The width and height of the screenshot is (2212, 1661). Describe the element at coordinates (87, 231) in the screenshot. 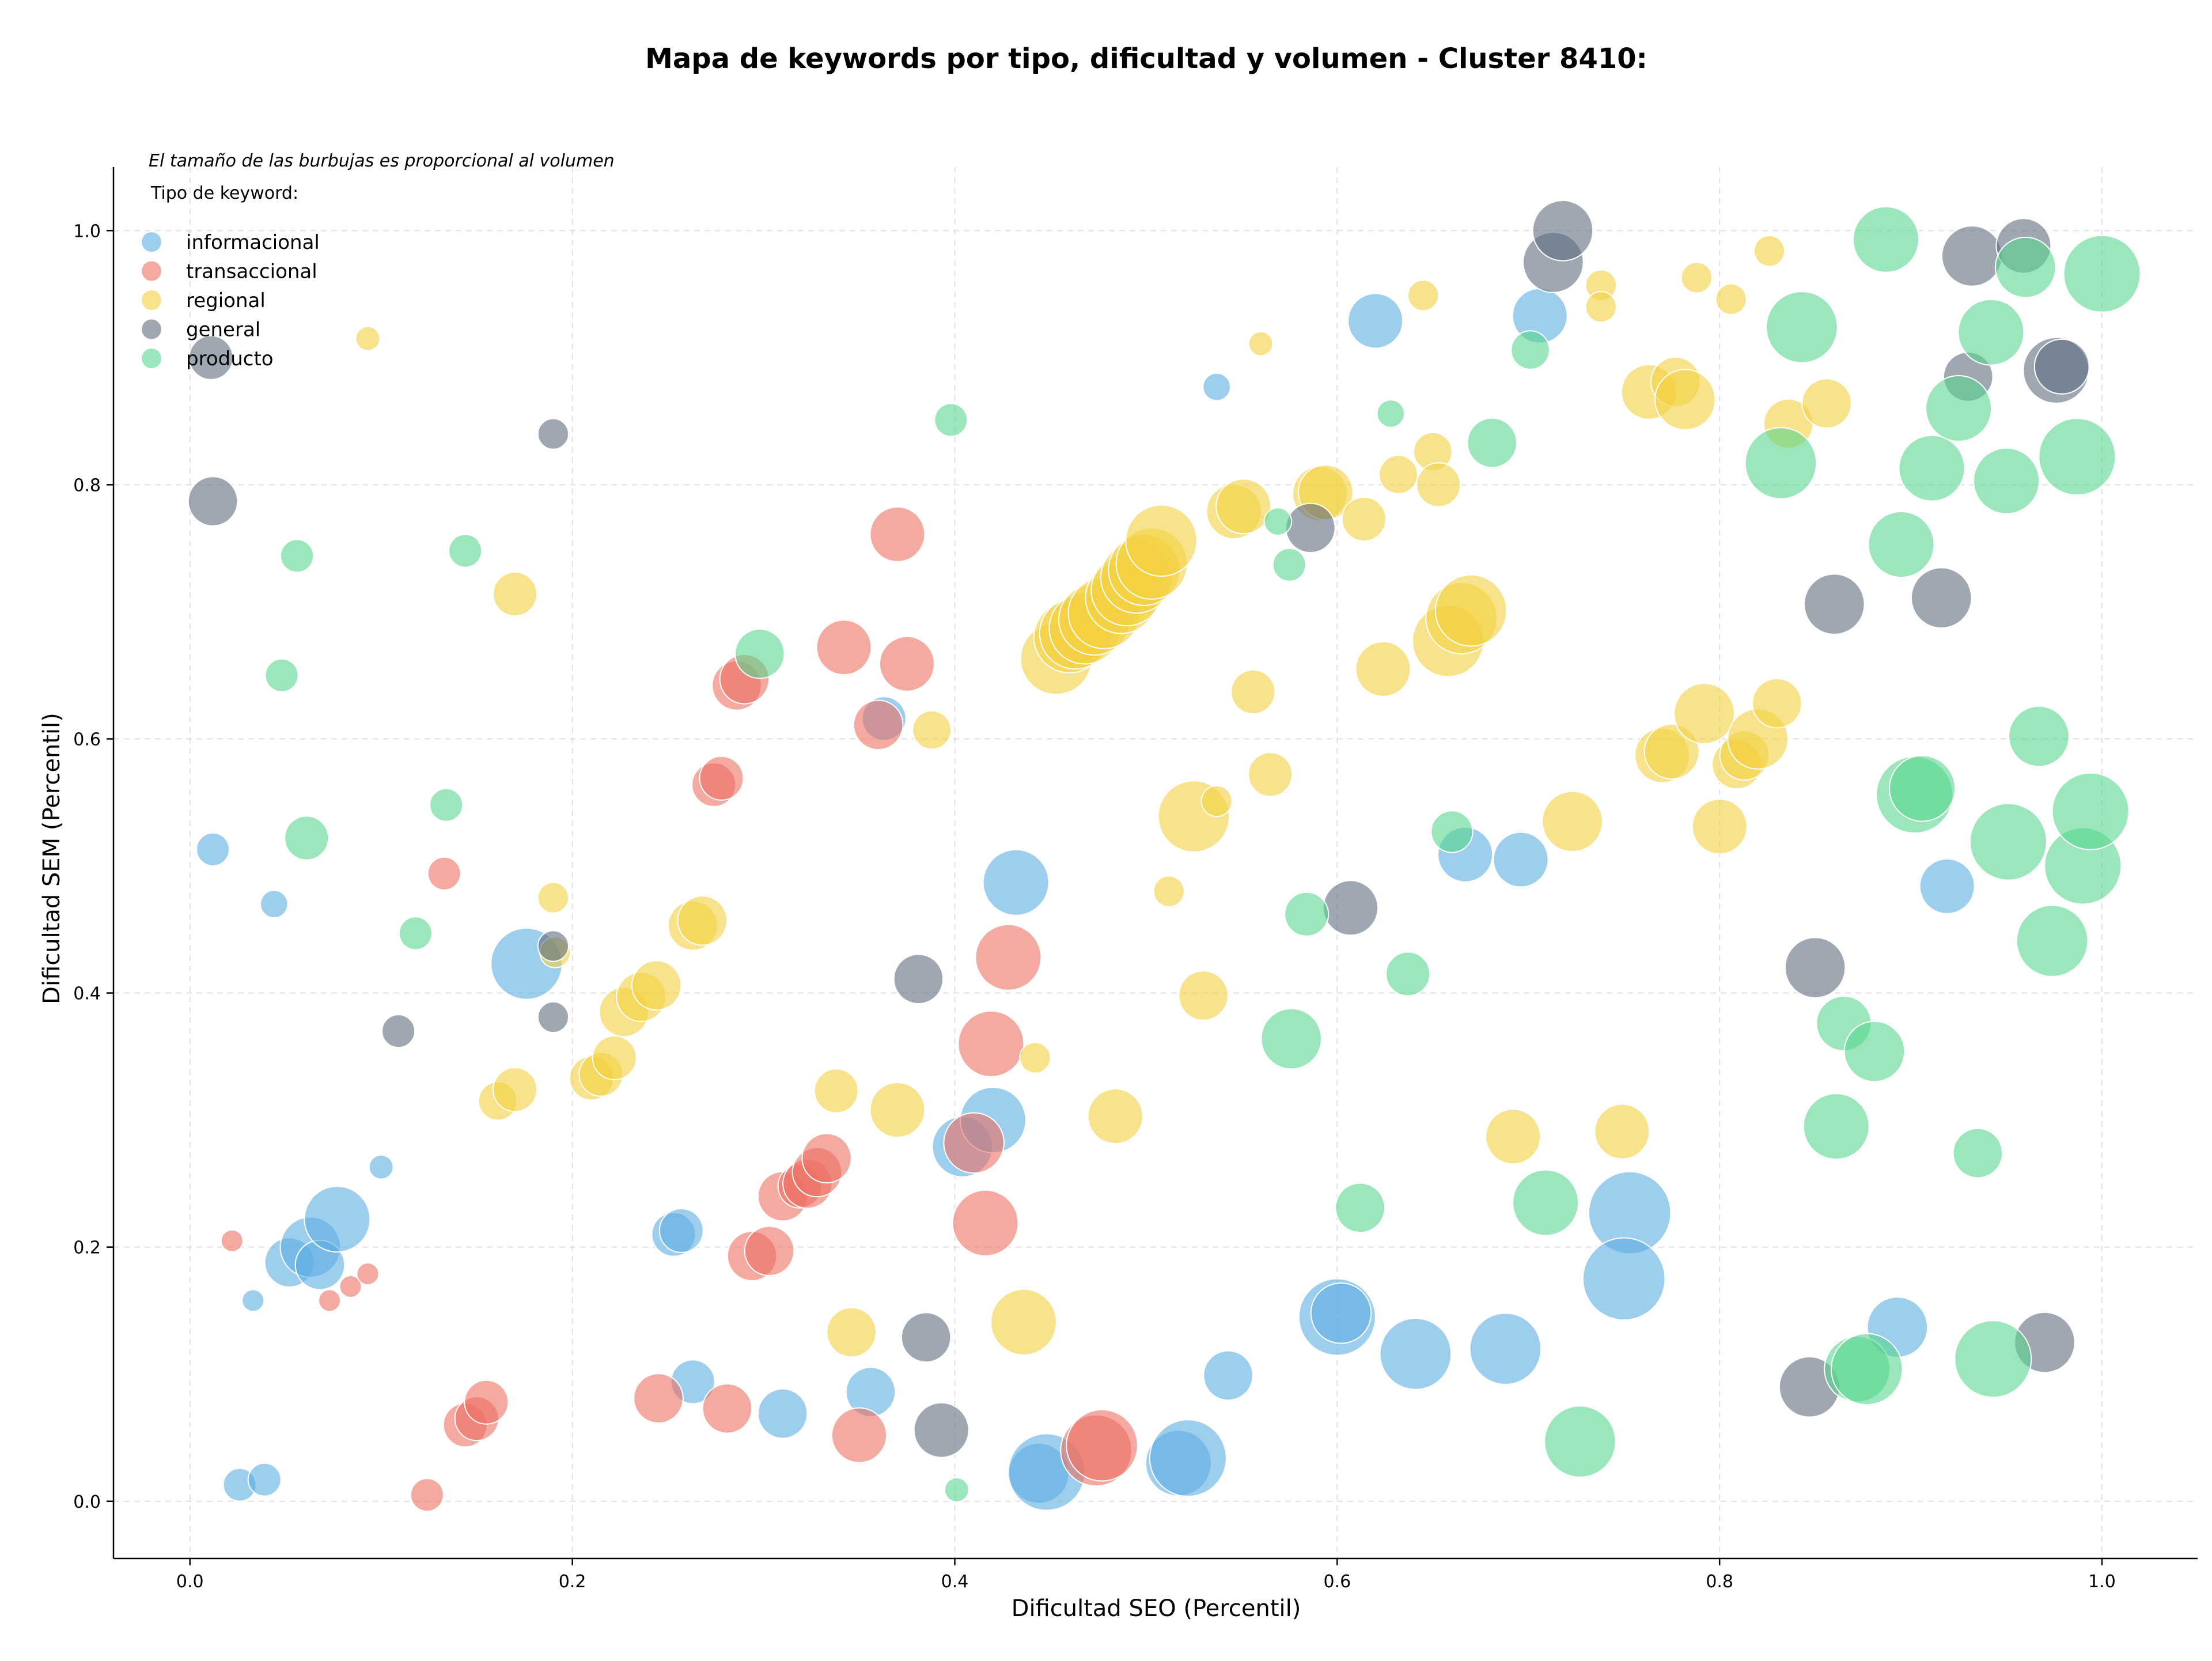

I see `y-tick-label: 1.0` at that location.